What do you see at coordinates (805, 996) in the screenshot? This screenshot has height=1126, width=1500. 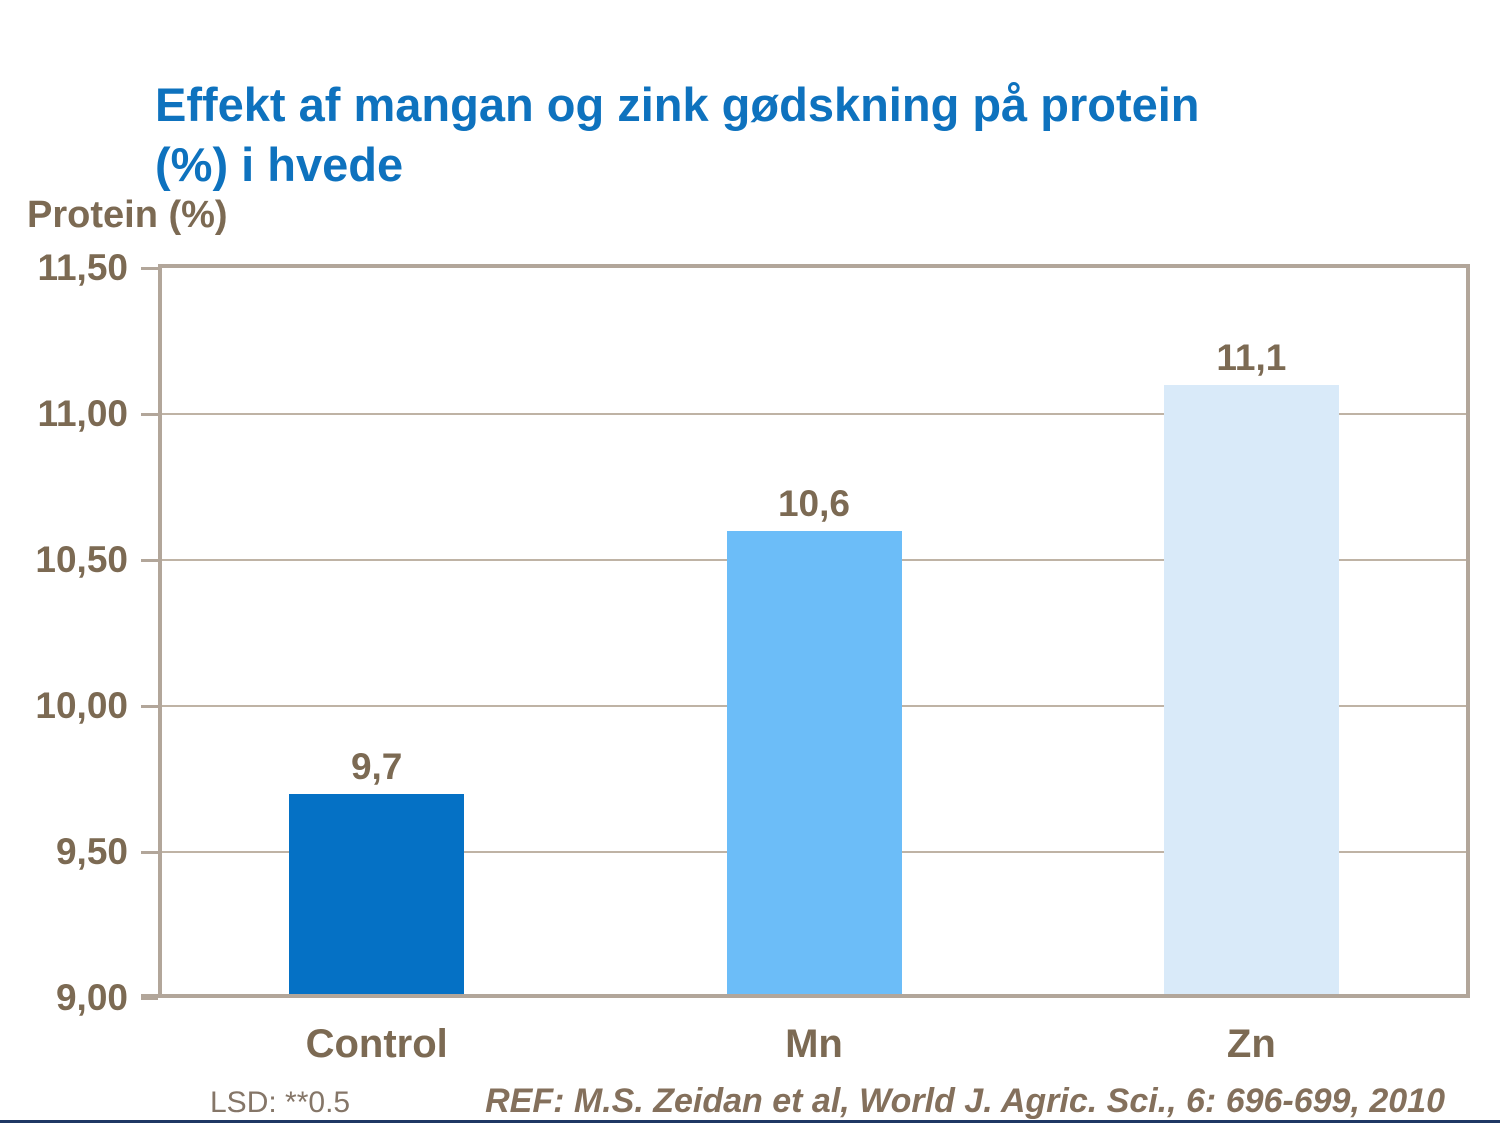 I see `x-axis-line` at bounding box center [805, 996].